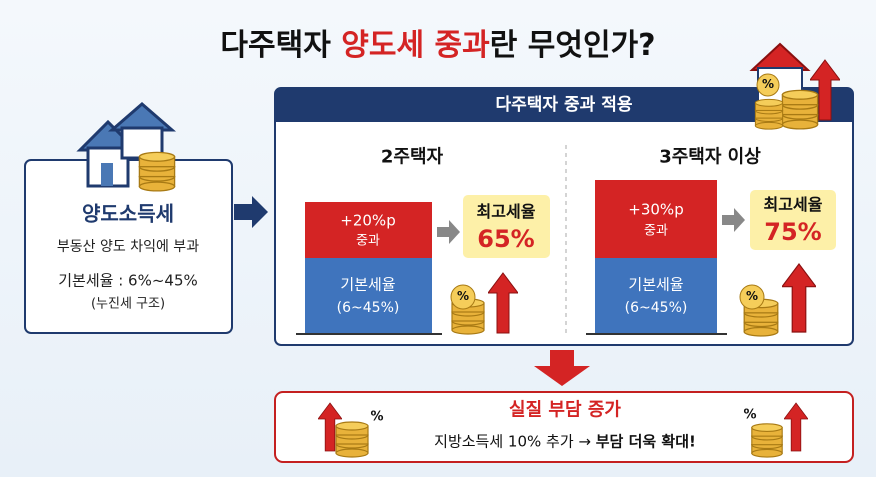 The width and height of the screenshot is (876, 477). I want to click on title-prefix: 다주택자, so click(281, 45).